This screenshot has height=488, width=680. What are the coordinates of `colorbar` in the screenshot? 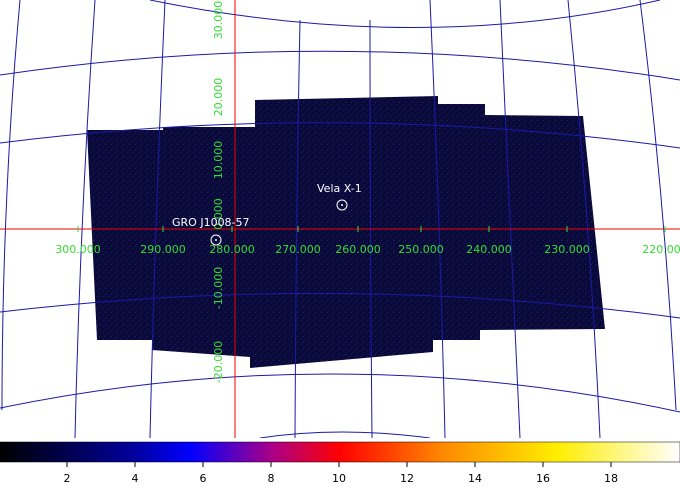 It's located at (340, 452).